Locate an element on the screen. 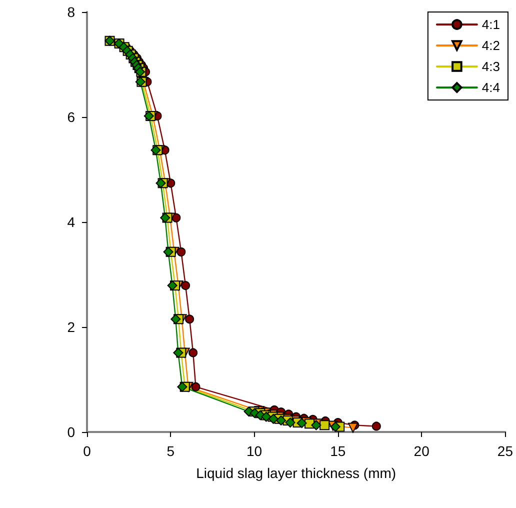 This screenshot has width=516, height=508. y-tick-label: 4 is located at coordinates (71, 222).